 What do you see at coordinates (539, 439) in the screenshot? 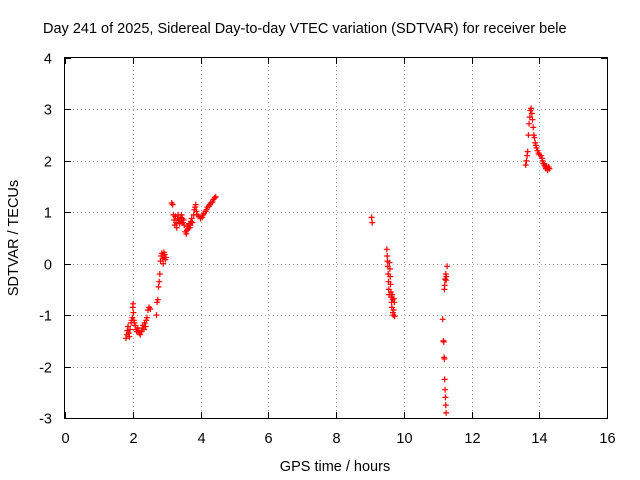
I see `x-tick-label: 14` at bounding box center [539, 439].